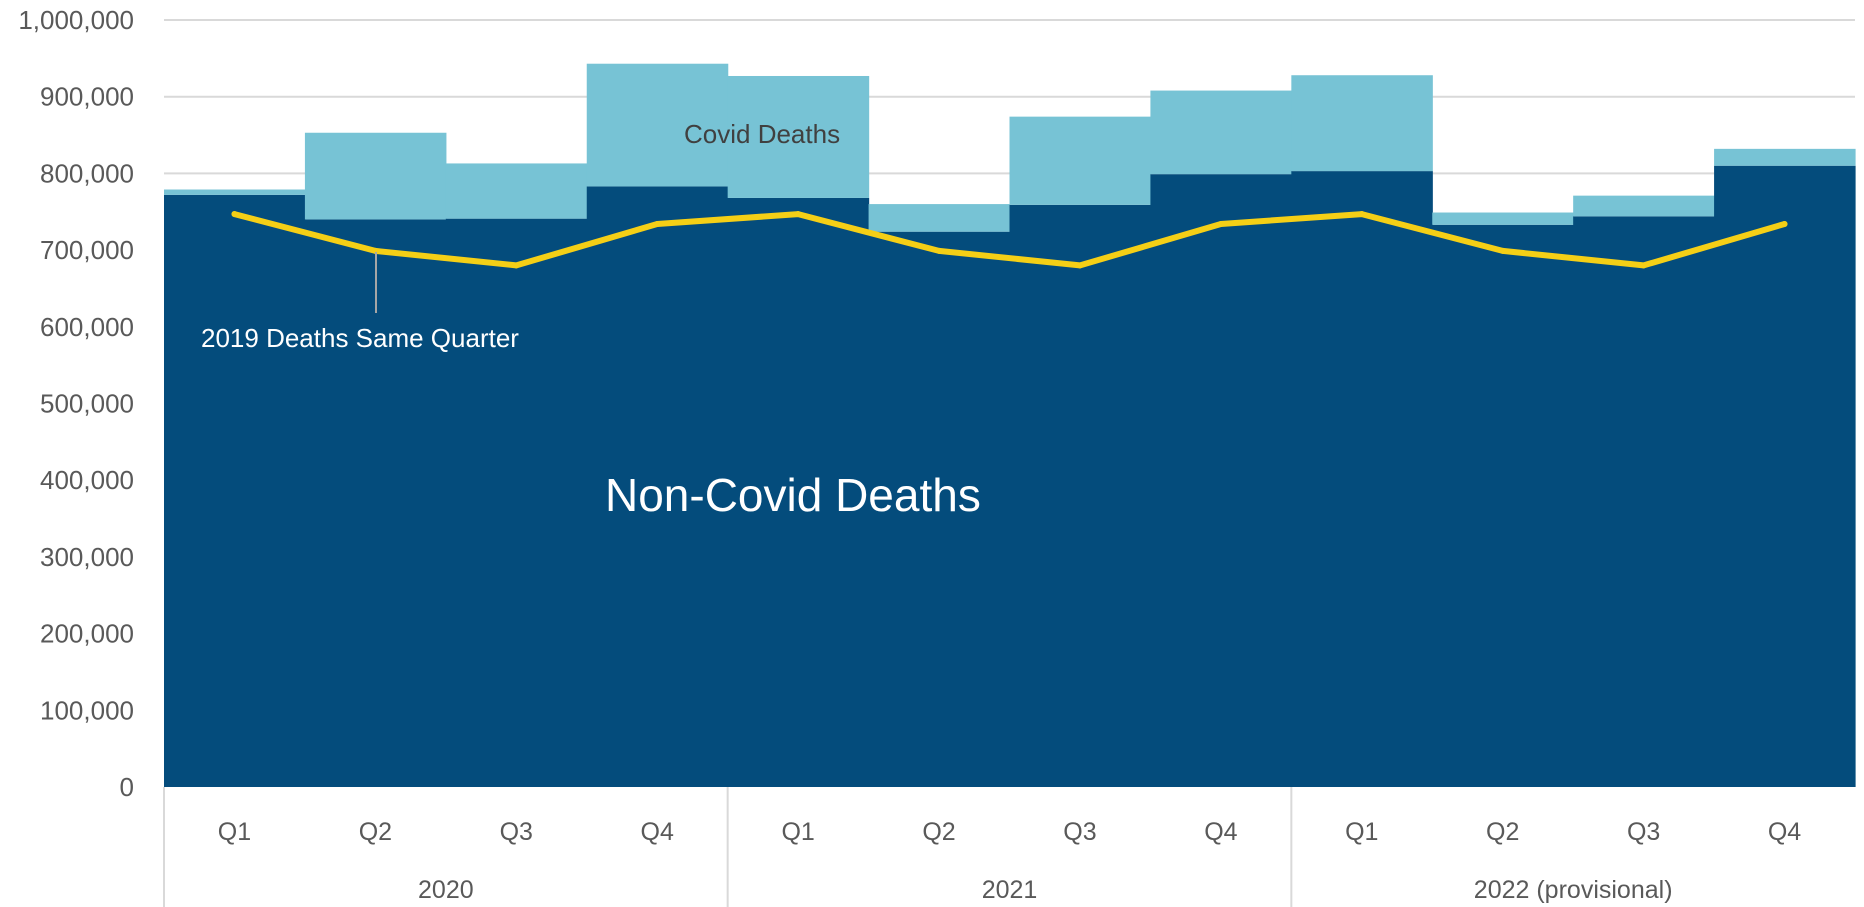 The height and width of the screenshot is (907, 1864). What do you see at coordinates (87, 173) in the screenshot?
I see `y-tick-label: 800,000` at bounding box center [87, 173].